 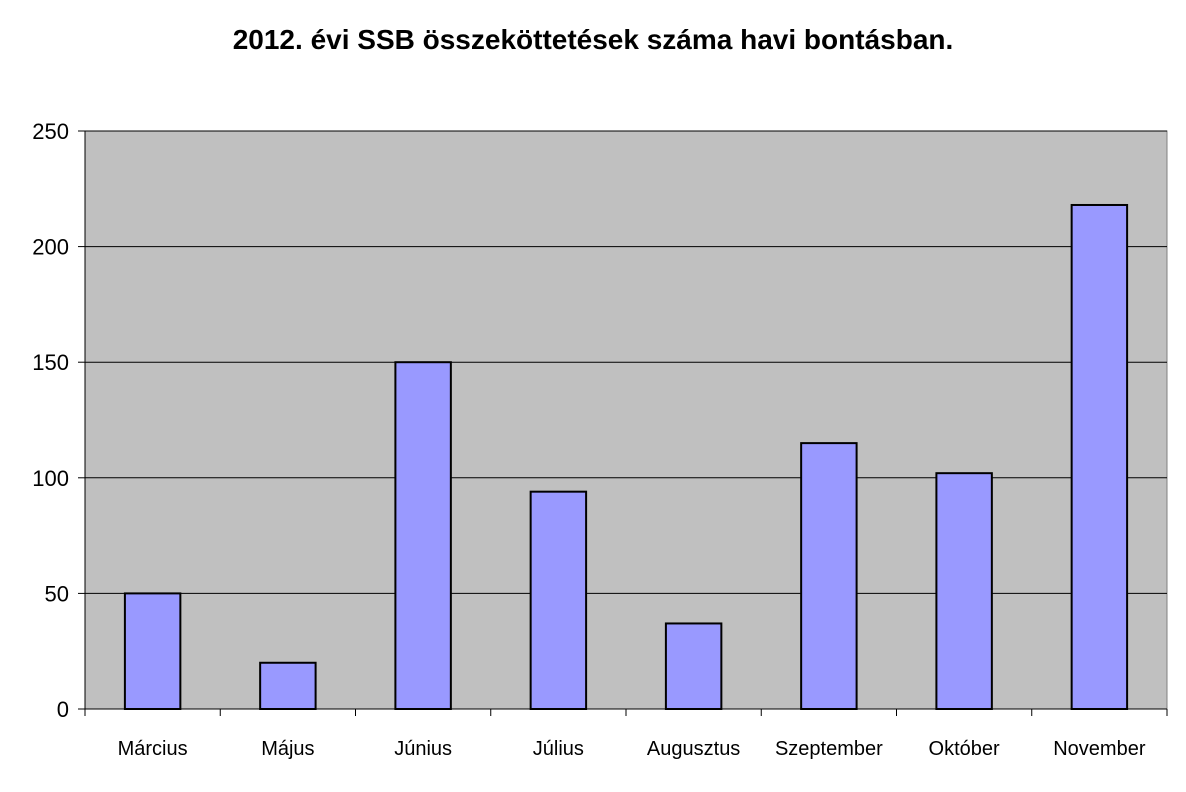 What do you see at coordinates (964, 749) in the screenshot?
I see `x-category-label: Október` at bounding box center [964, 749].